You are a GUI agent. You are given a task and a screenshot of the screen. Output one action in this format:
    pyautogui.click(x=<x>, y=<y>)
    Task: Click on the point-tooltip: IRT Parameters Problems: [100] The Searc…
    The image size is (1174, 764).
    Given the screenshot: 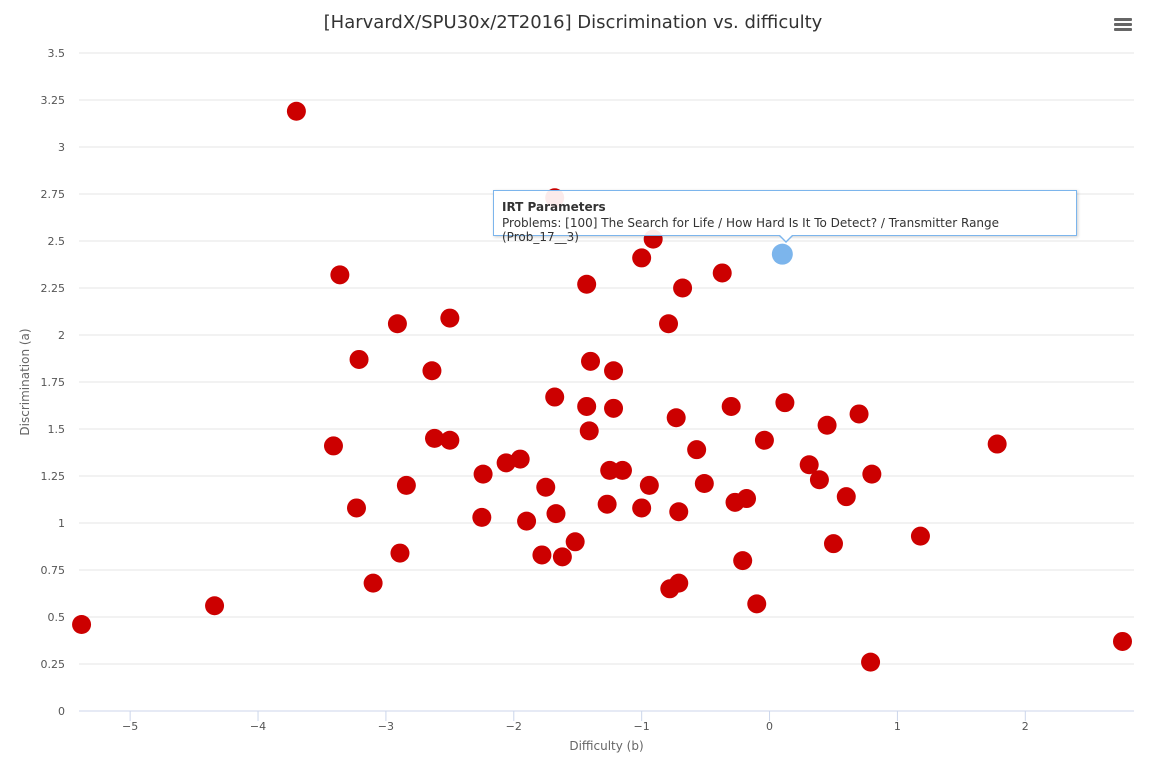 What is the action you would take?
    pyautogui.click(x=785, y=217)
    